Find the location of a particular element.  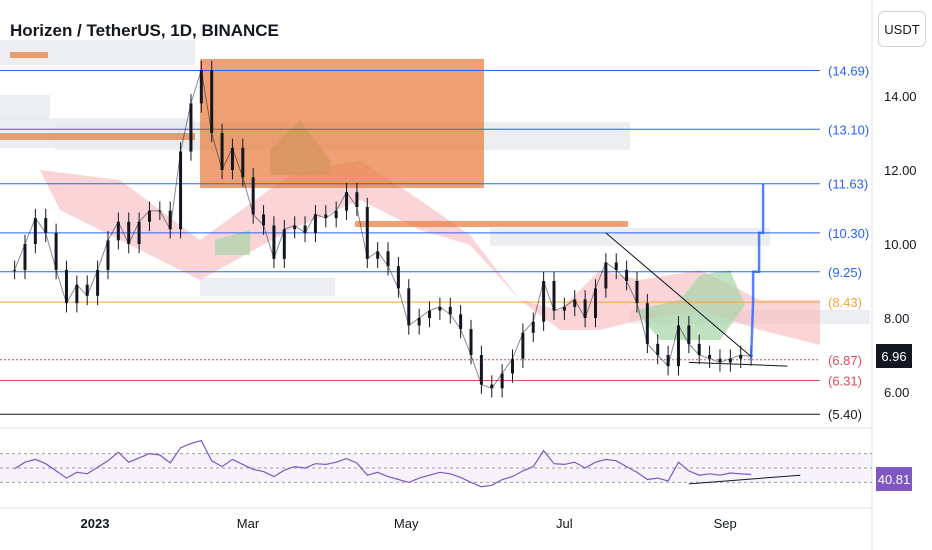

supply-zone-left is located at coordinates (97, 136).